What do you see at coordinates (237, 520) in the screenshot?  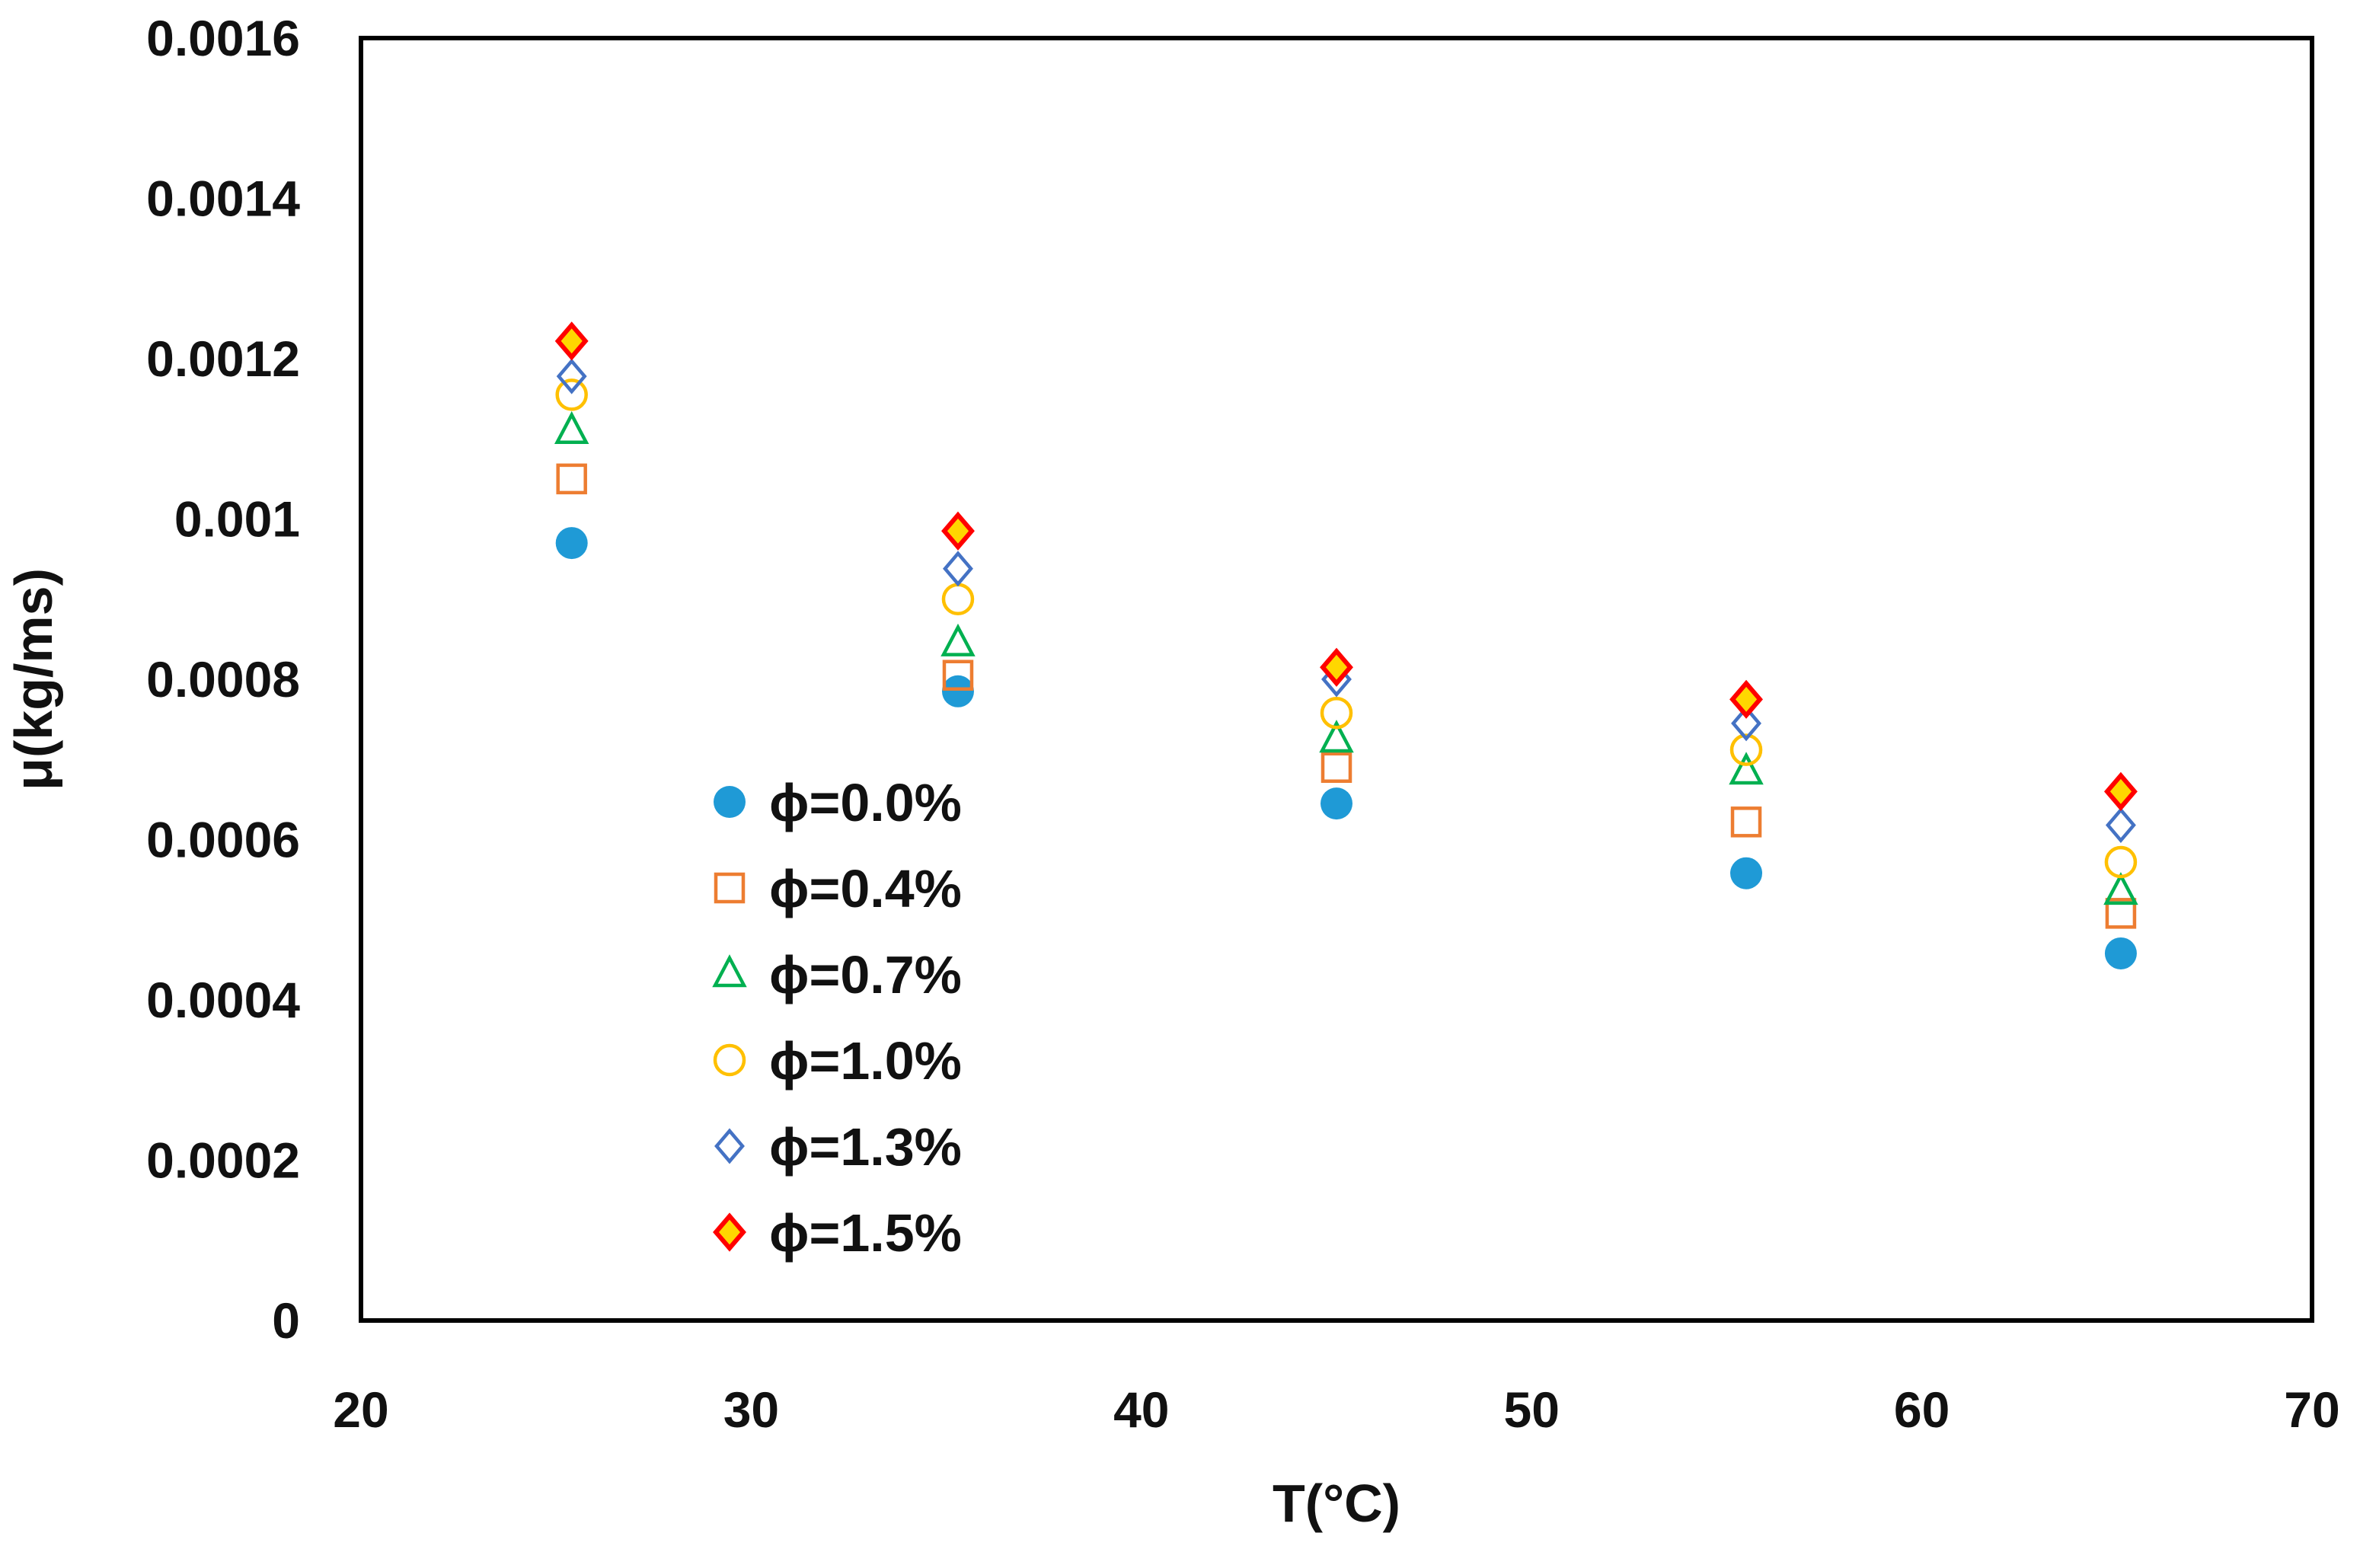 I see `y-tick-label: 0.001` at bounding box center [237, 520].